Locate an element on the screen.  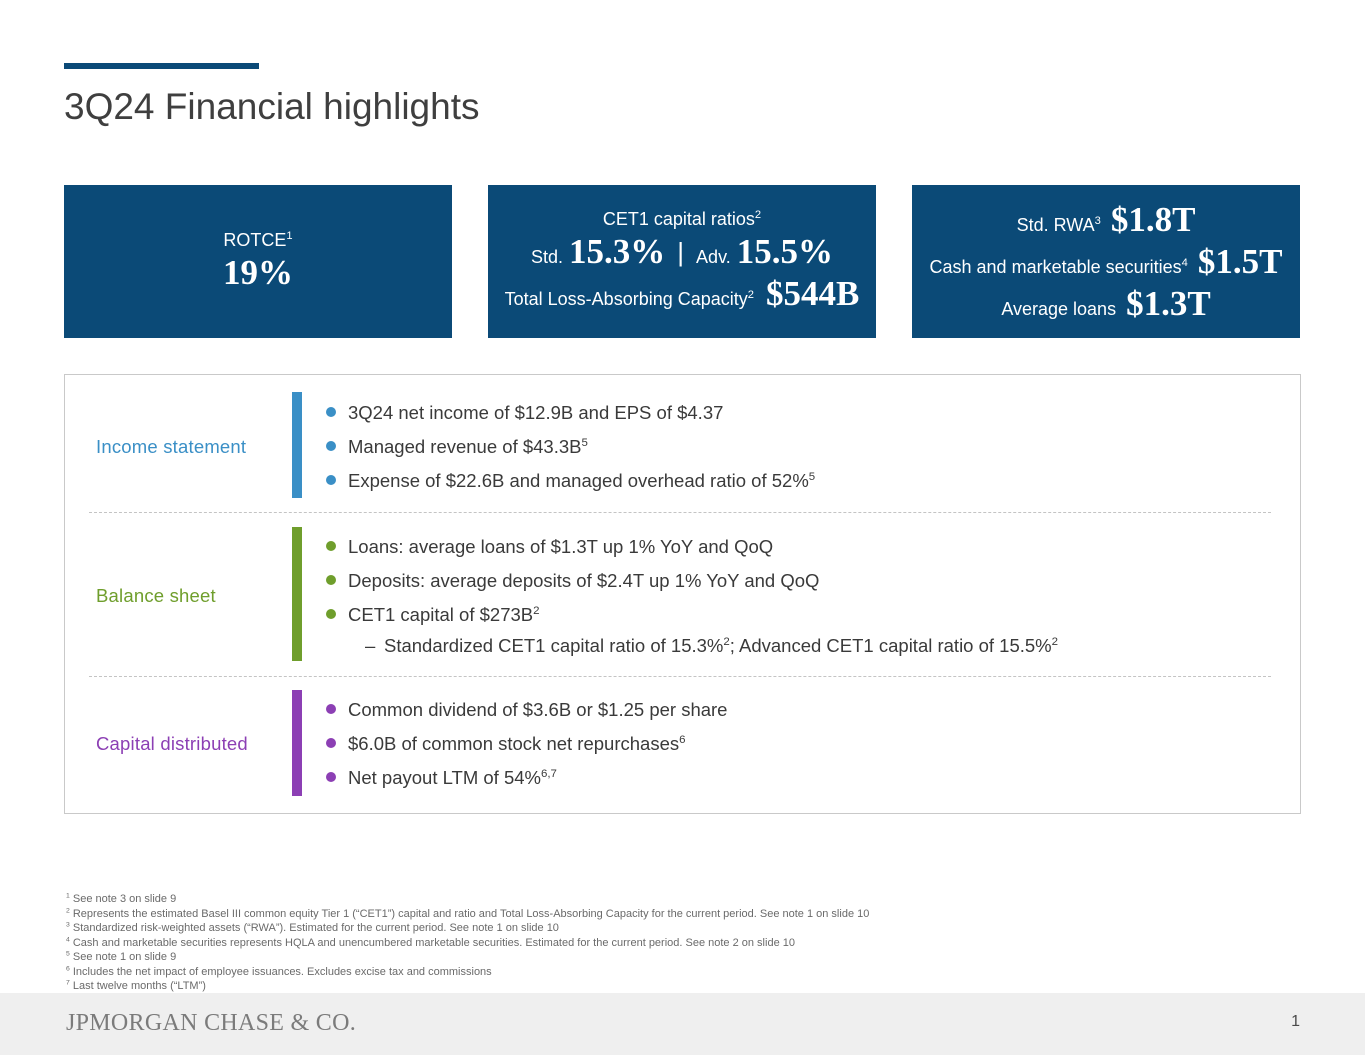
tlac-row: Total Loss-Absorbing Capacity2 $544B is located at coordinates (682, 294).